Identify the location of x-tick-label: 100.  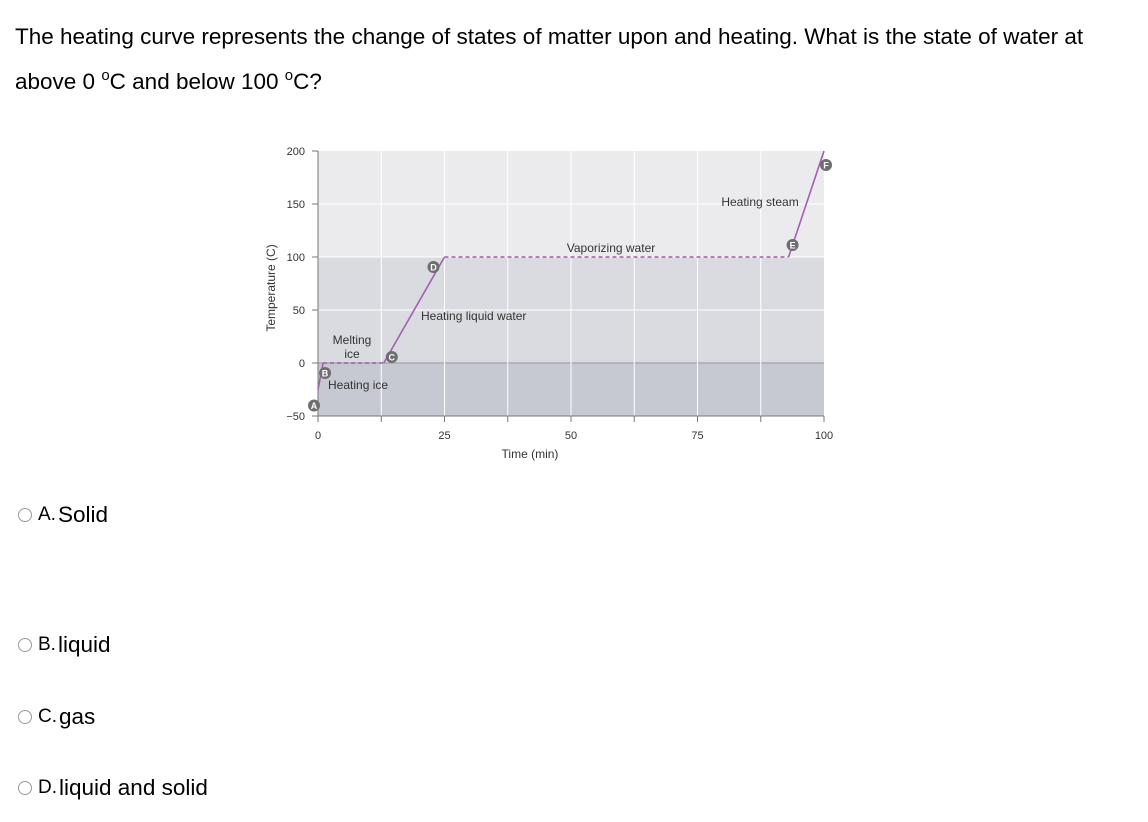
(824, 436).